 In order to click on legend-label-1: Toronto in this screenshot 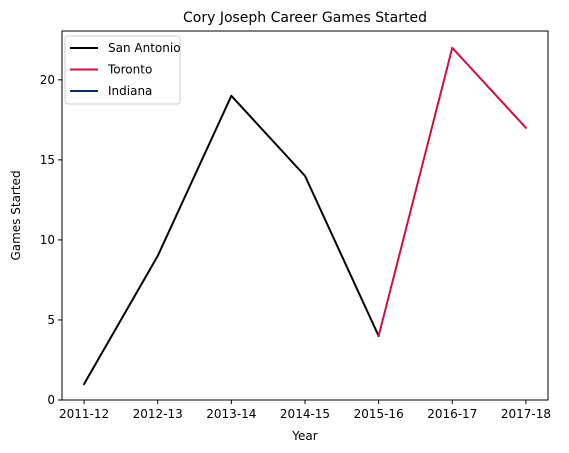, I will do `click(129, 70)`.